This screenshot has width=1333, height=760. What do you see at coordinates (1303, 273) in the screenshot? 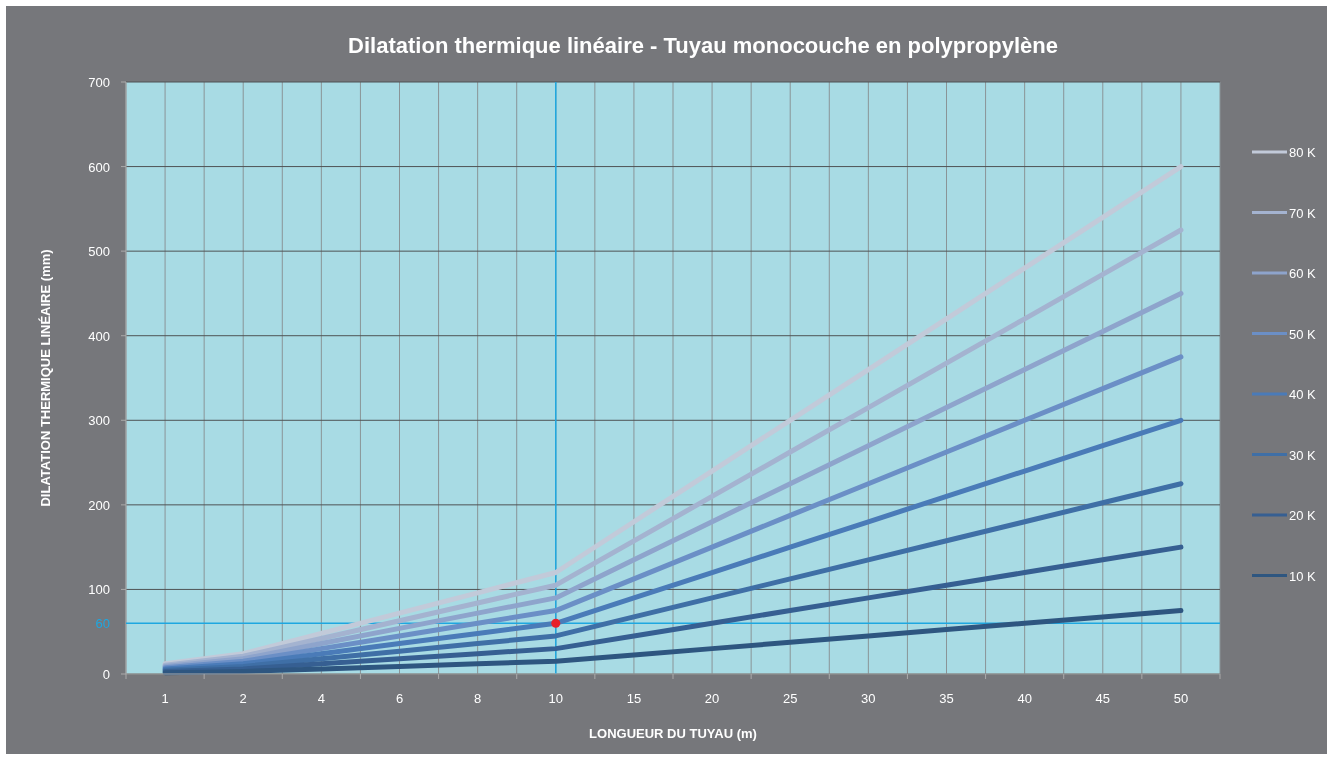
I see `legend-label: 60 K` at bounding box center [1303, 273].